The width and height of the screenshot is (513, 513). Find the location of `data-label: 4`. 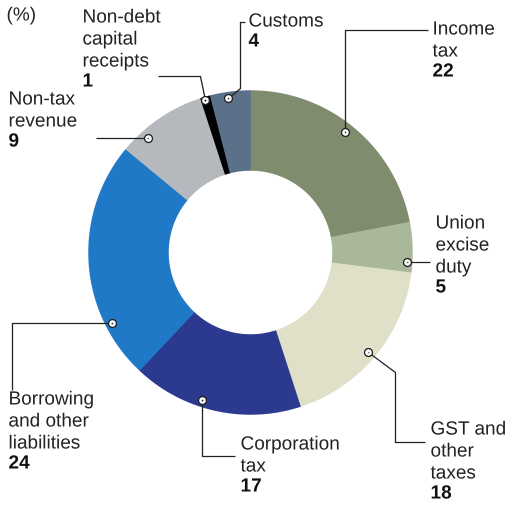

data-label: 4 is located at coordinates (254, 41).